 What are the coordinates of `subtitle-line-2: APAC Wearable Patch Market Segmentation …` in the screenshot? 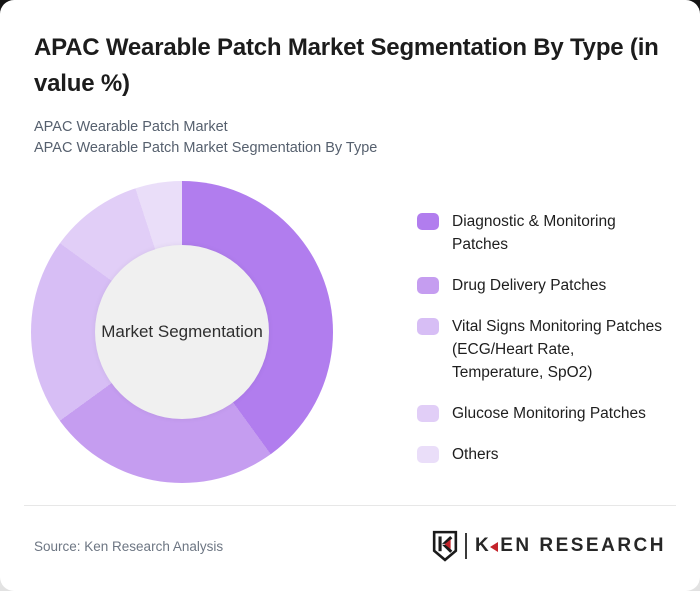 It's located at (206, 148).